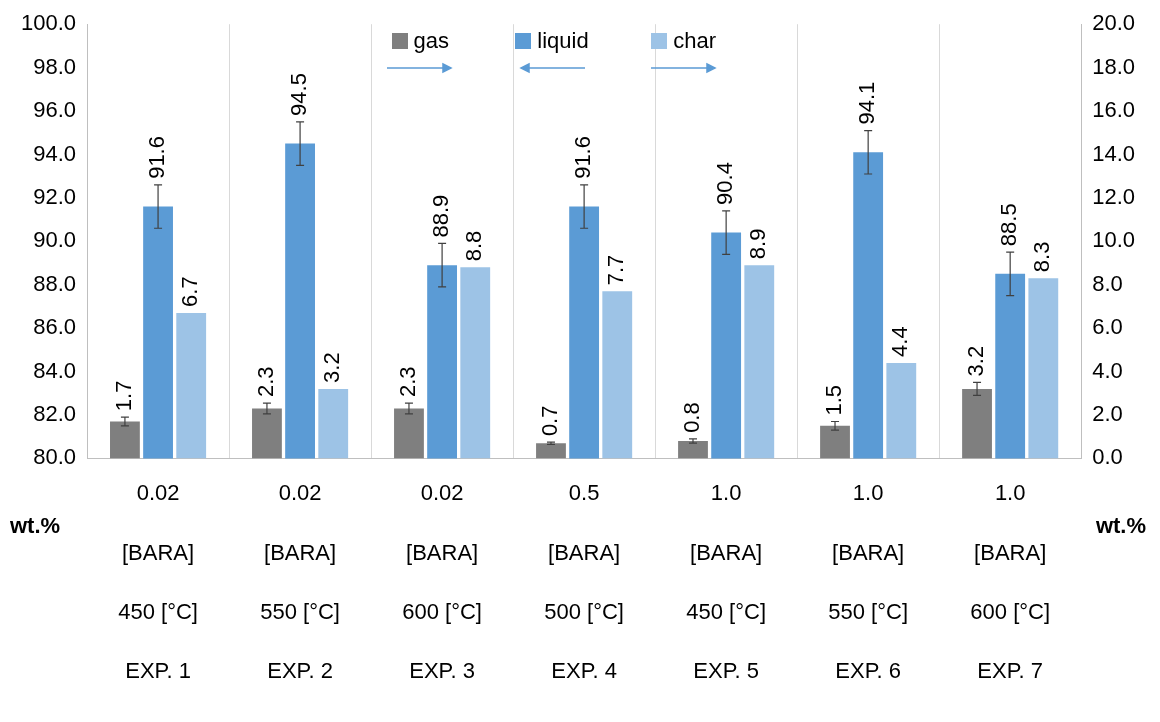  I want to click on legend-label: gas, so click(431, 41).